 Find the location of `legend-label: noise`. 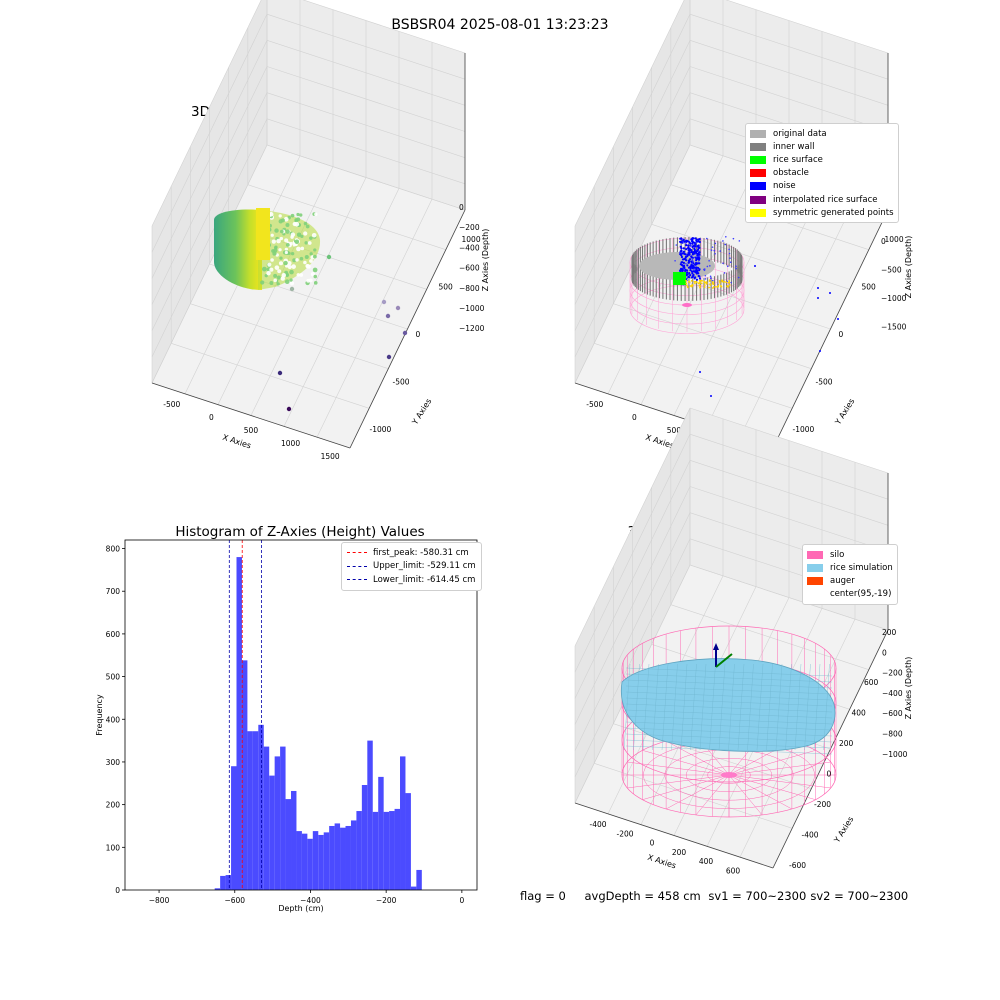

legend-label: noise is located at coordinates (784, 186).